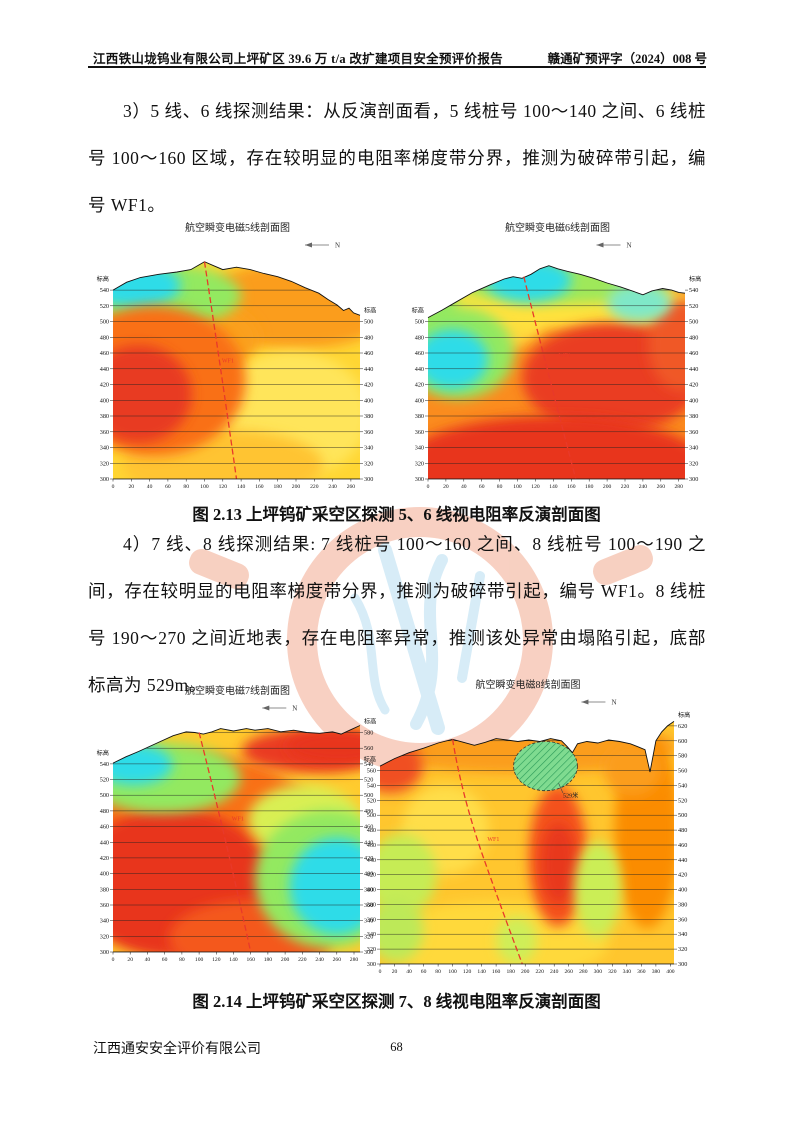 The width and height of the screenshot is (793, 1122). Describe the element at coordinates (294, 709) in the screenshot. I see `svg-text: N` at that location.